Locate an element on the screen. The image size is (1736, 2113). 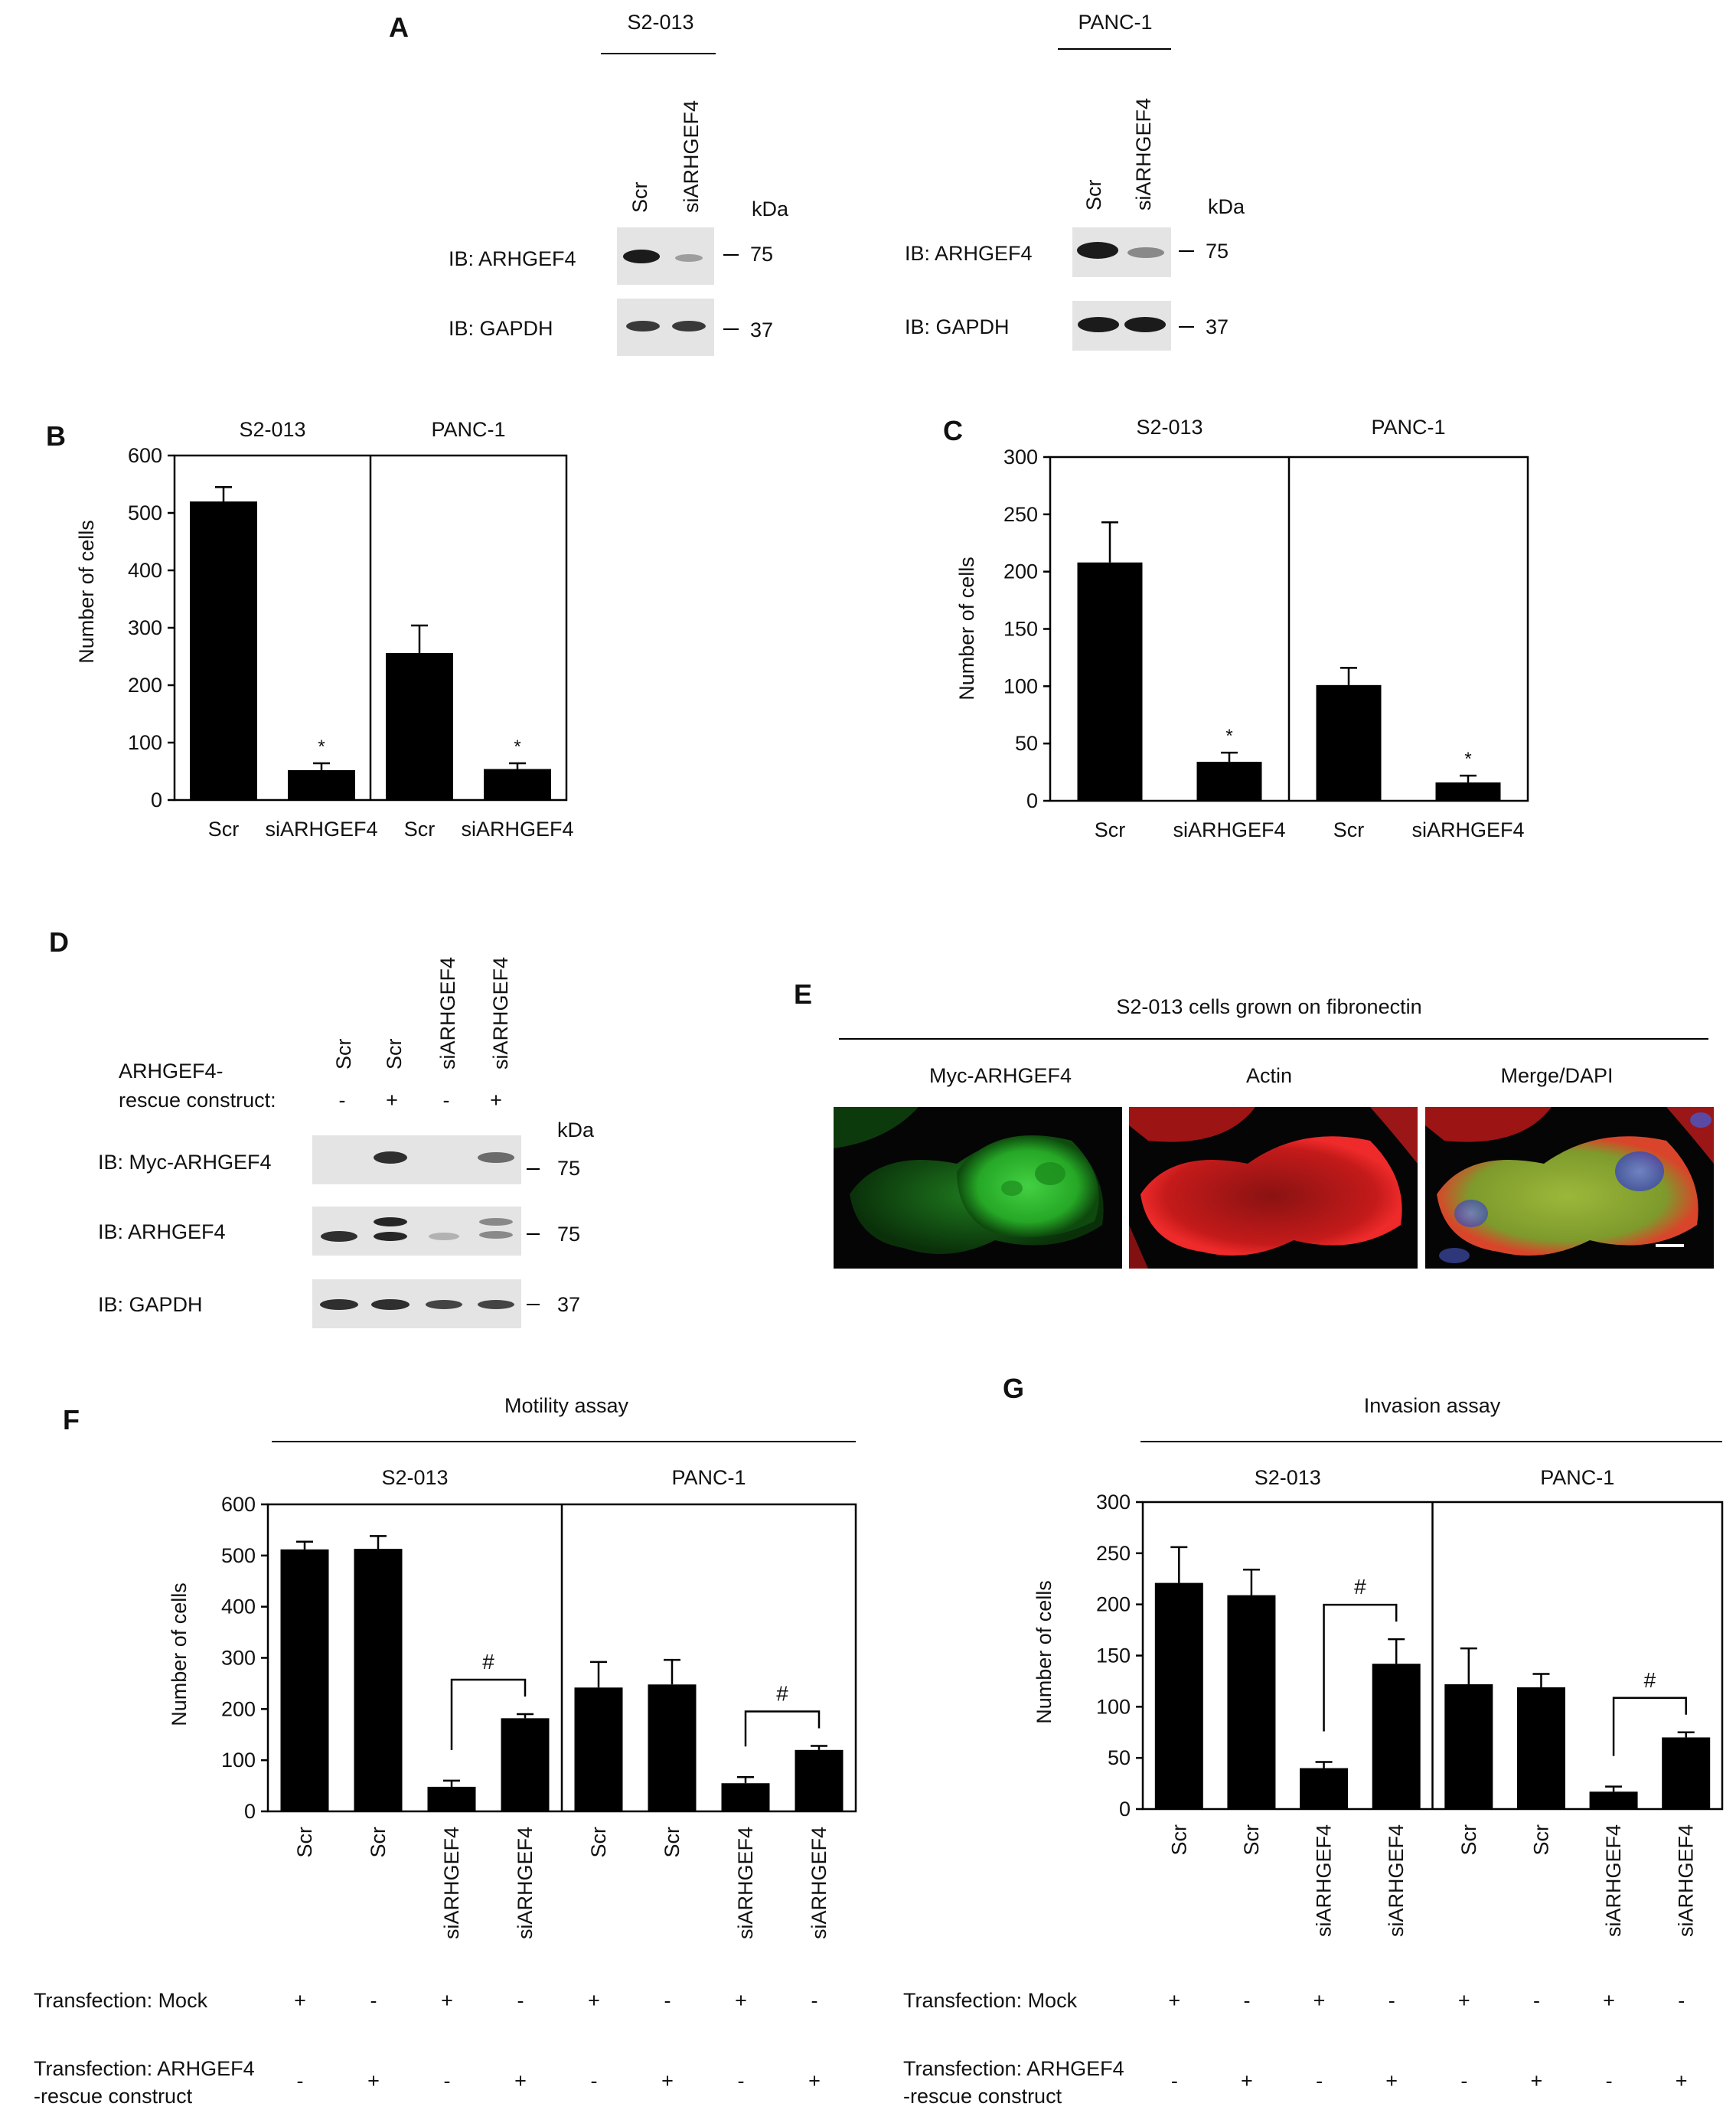
category-label-c-1: siARHGEF4 is located at coordinates (1229, 829).